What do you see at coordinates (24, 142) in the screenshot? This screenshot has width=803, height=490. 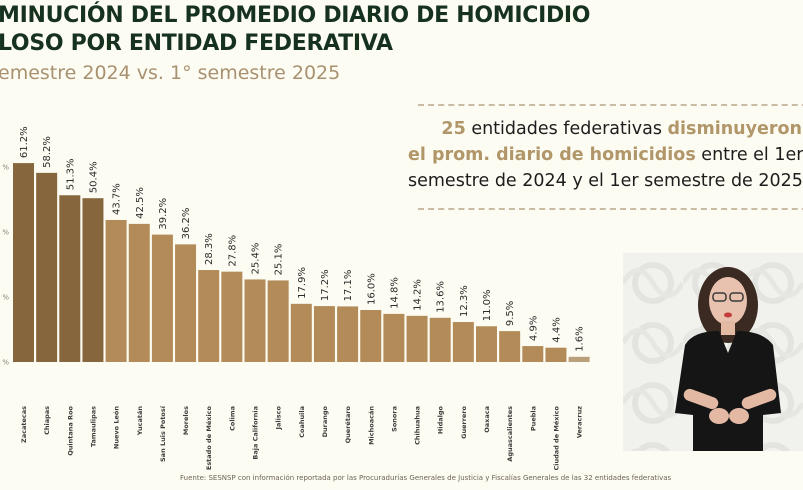 I see `value-label: 61.2%` at bounding box center [24, 142].